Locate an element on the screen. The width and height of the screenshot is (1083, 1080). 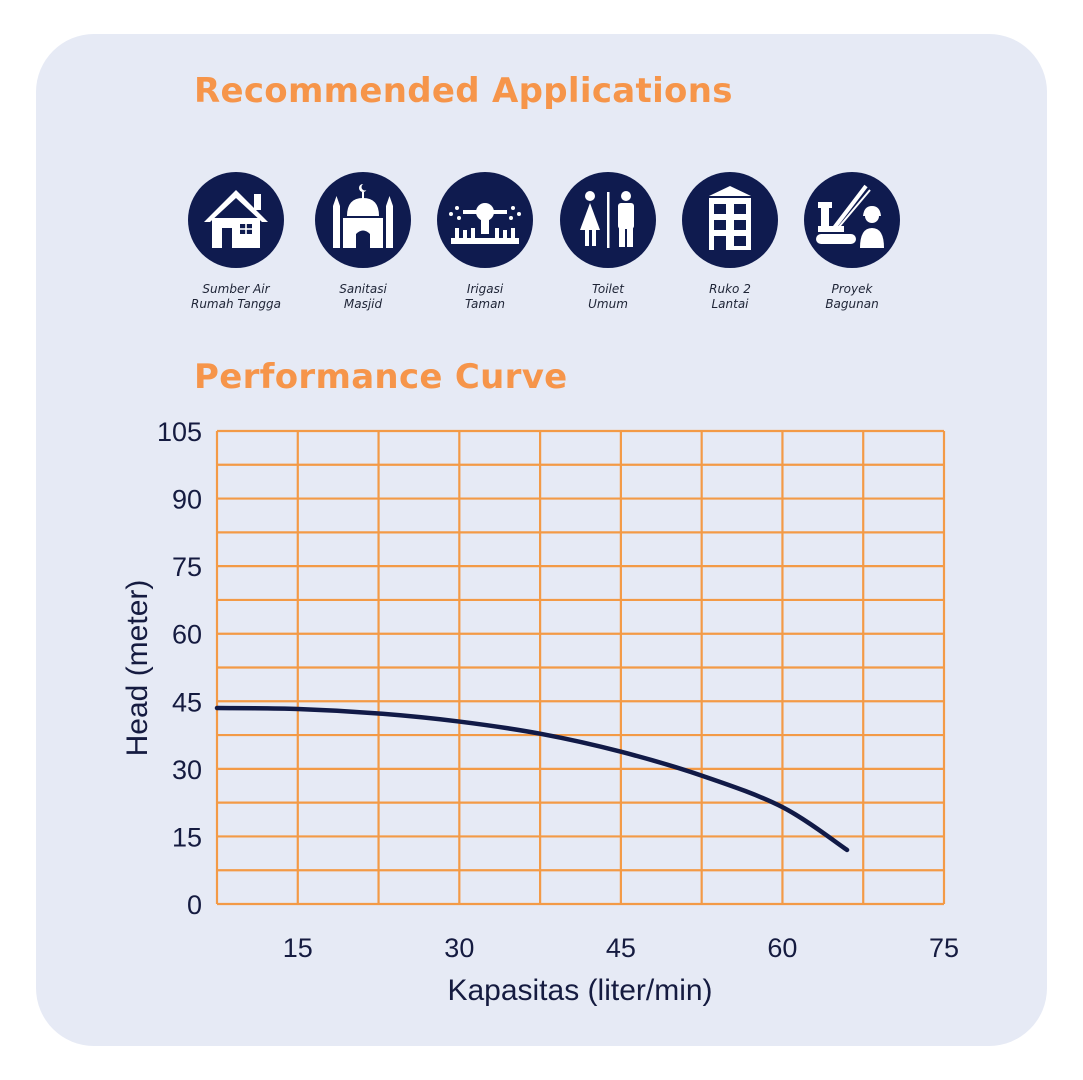
y-tick-label: 90 is located at coordinates (187, 500).